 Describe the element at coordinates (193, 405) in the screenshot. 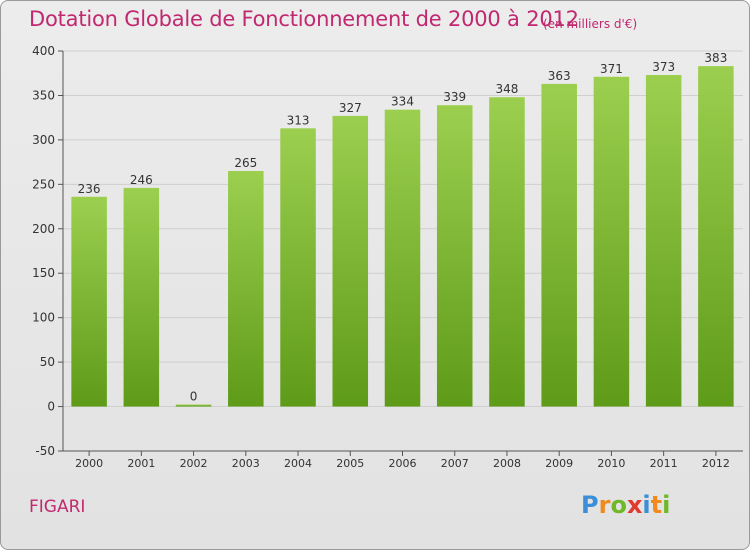

I see `bar-2002` at that location.